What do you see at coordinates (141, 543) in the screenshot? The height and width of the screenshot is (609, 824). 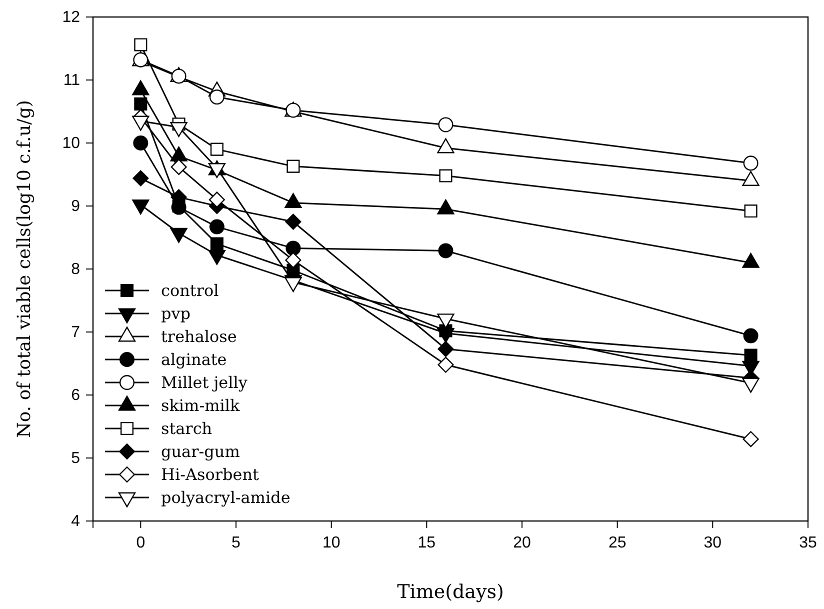 I see `x-tick-label: 0` at bounding box center [141, 543].